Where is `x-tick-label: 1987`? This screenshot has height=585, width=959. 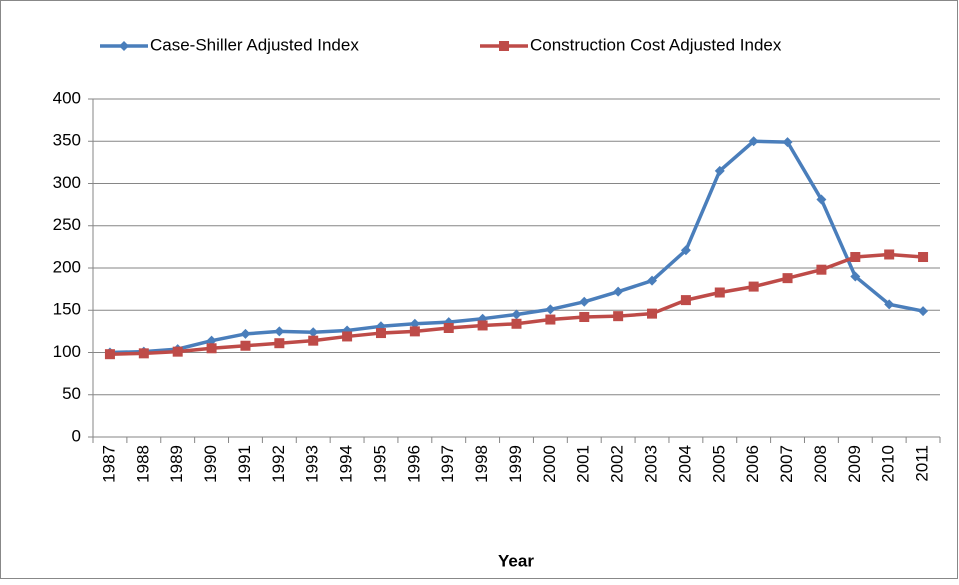
x-tick-label: 1987 is located at coordinates (108, 464).